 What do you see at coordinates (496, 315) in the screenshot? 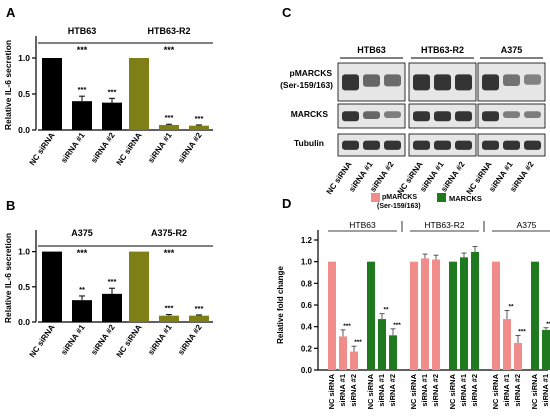
I see `bar-a375-pmarcks-nc-sirna` at bounding box center [496, 315].